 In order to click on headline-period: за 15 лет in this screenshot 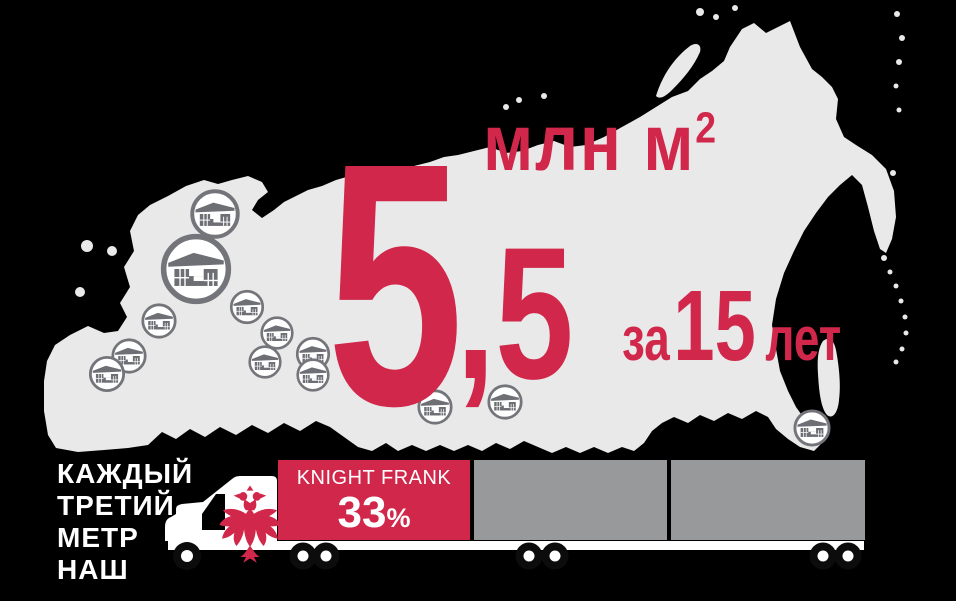, I will do `click(731, 326)`.